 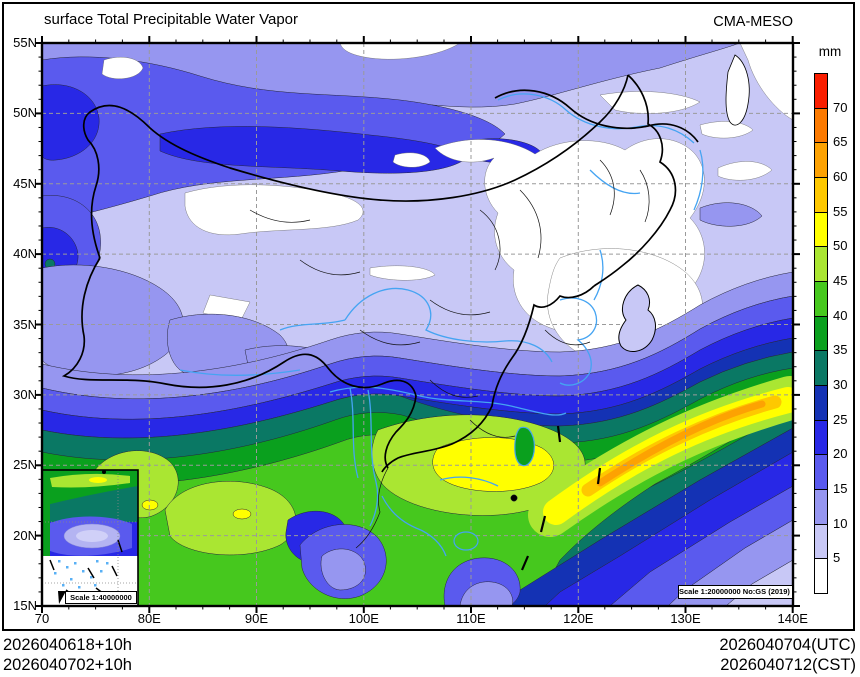 What do you see at coordinates (524, 446) in the screenshot?
I see `taiwan-island` at bounding box center [524, 446].